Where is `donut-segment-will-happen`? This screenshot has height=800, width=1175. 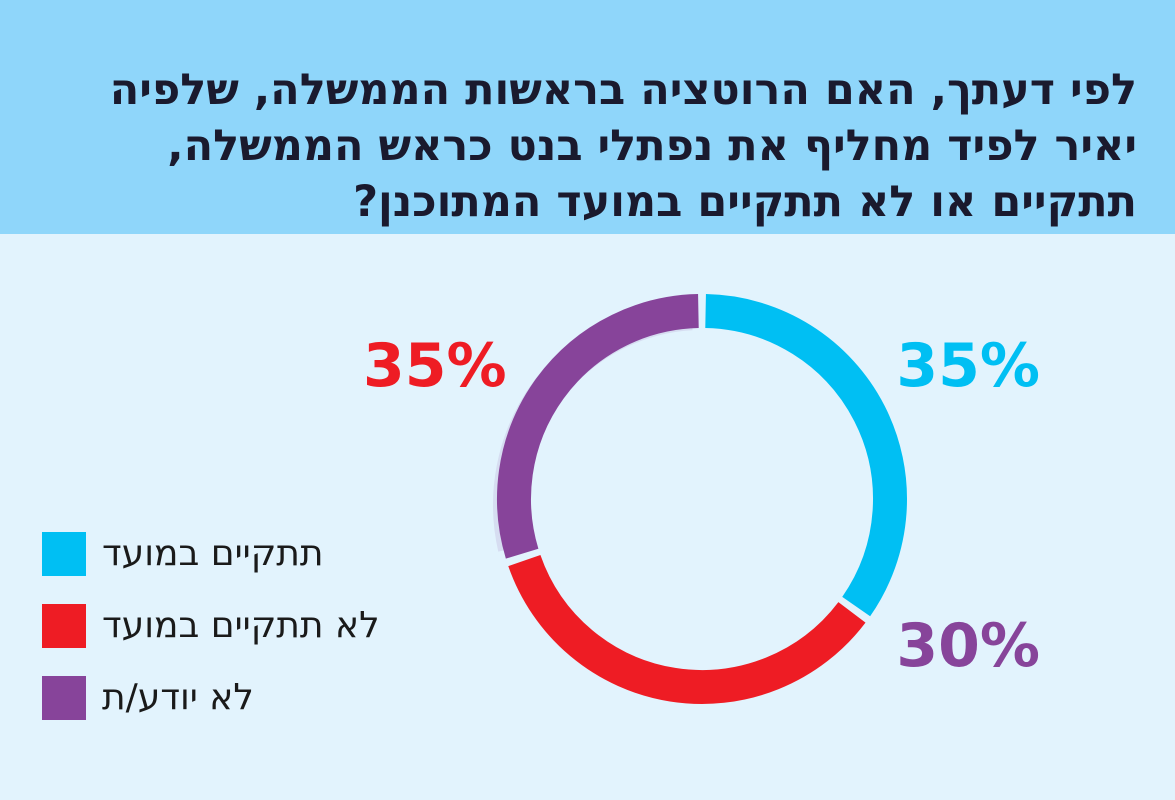
donut-segment-will-happen is located at coordinates (806, 455).